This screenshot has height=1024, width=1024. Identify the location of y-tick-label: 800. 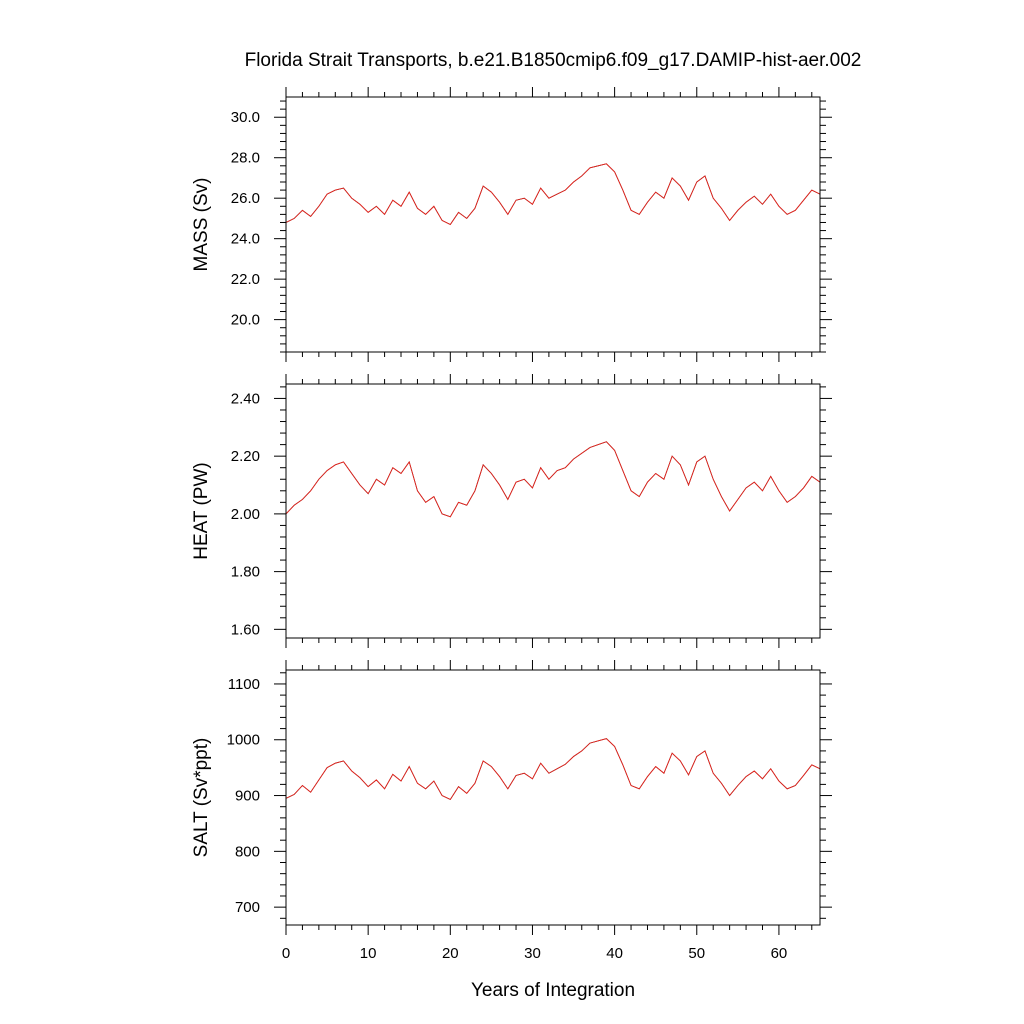
(247, 851).